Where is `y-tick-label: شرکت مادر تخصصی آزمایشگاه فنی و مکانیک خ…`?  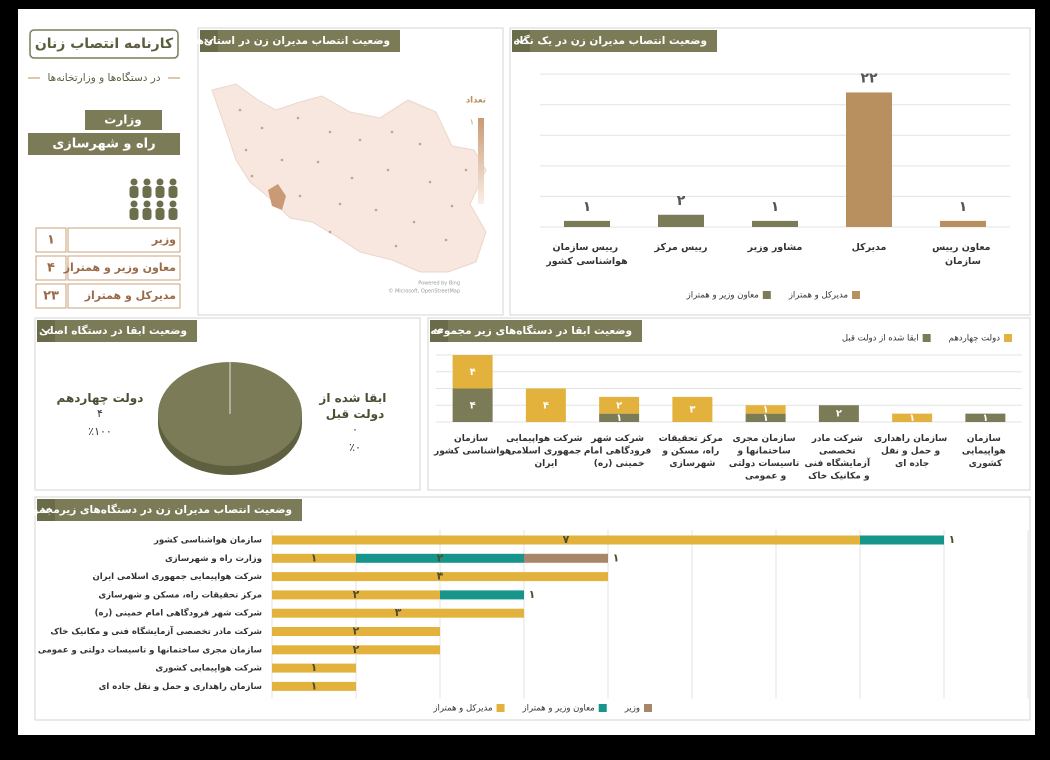 y-tick-label: شرکت مادر تخصصی آزمایشگاه فنی و مکانیک خ… is located at coordinates (156, 631).